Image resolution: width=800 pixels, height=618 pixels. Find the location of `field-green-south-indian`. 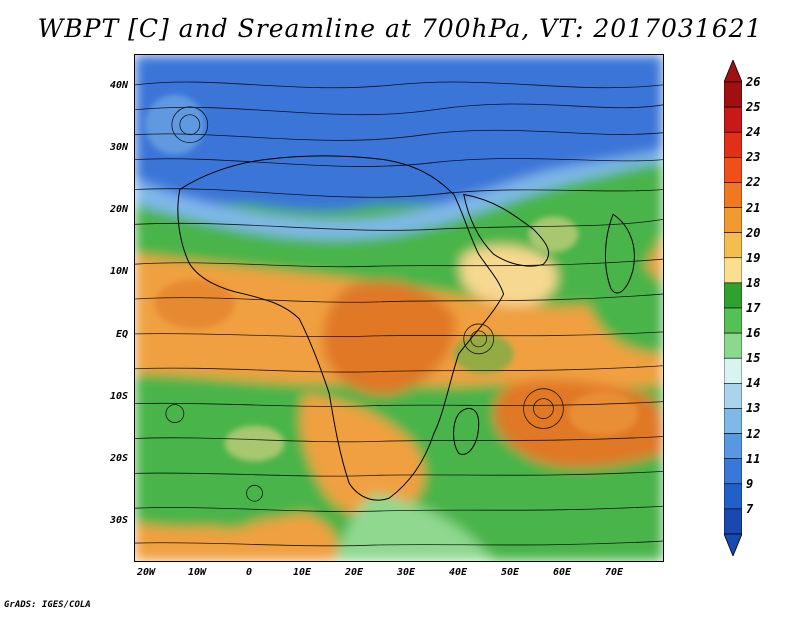

field-green-south-indian is located at coordinates (548, 512).